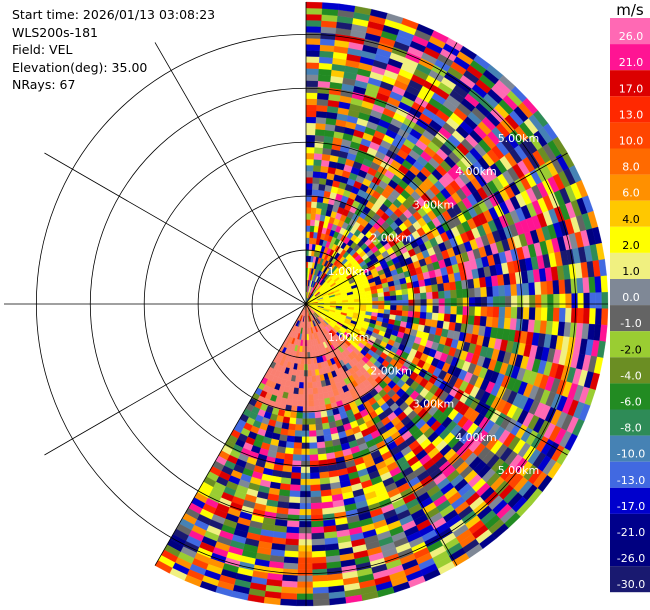 Image resolution: width=650 pixels, height=610 pixels. What do you see at coordinates (631, 141) in the screenshot?
I see `colorbar-tick-label: 10.0` at bounding box center [631, 141].